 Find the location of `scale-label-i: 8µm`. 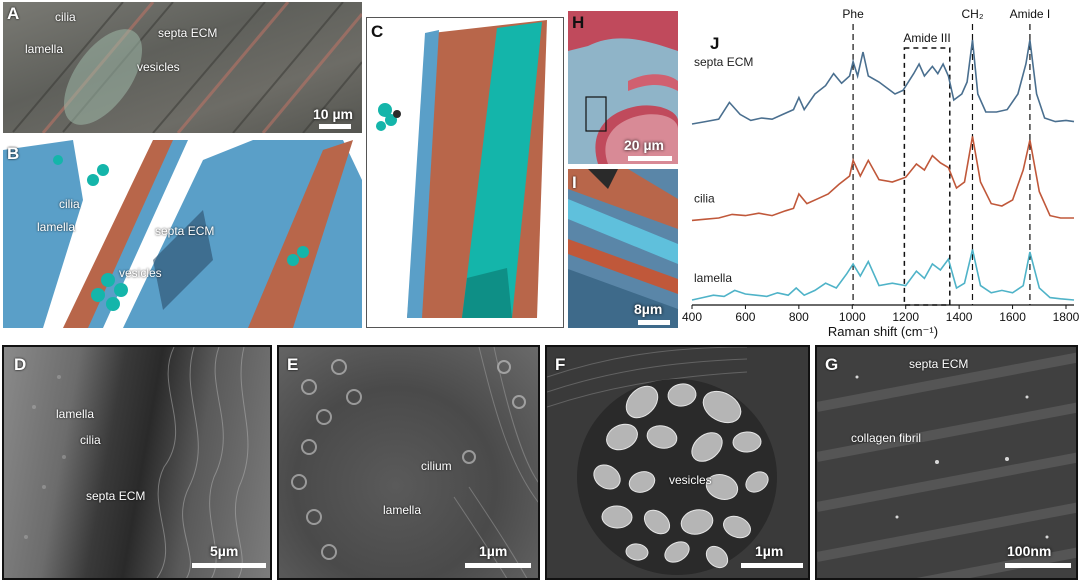

scale-label-i: 8µm is located at coordinates (648, 309).